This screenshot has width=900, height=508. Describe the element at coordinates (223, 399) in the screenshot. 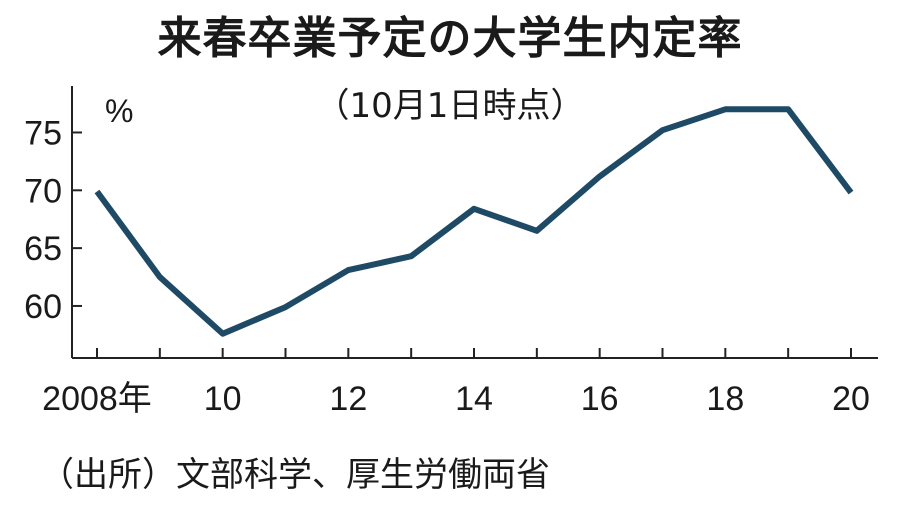

I see `x-tick-label: 10` at that location.